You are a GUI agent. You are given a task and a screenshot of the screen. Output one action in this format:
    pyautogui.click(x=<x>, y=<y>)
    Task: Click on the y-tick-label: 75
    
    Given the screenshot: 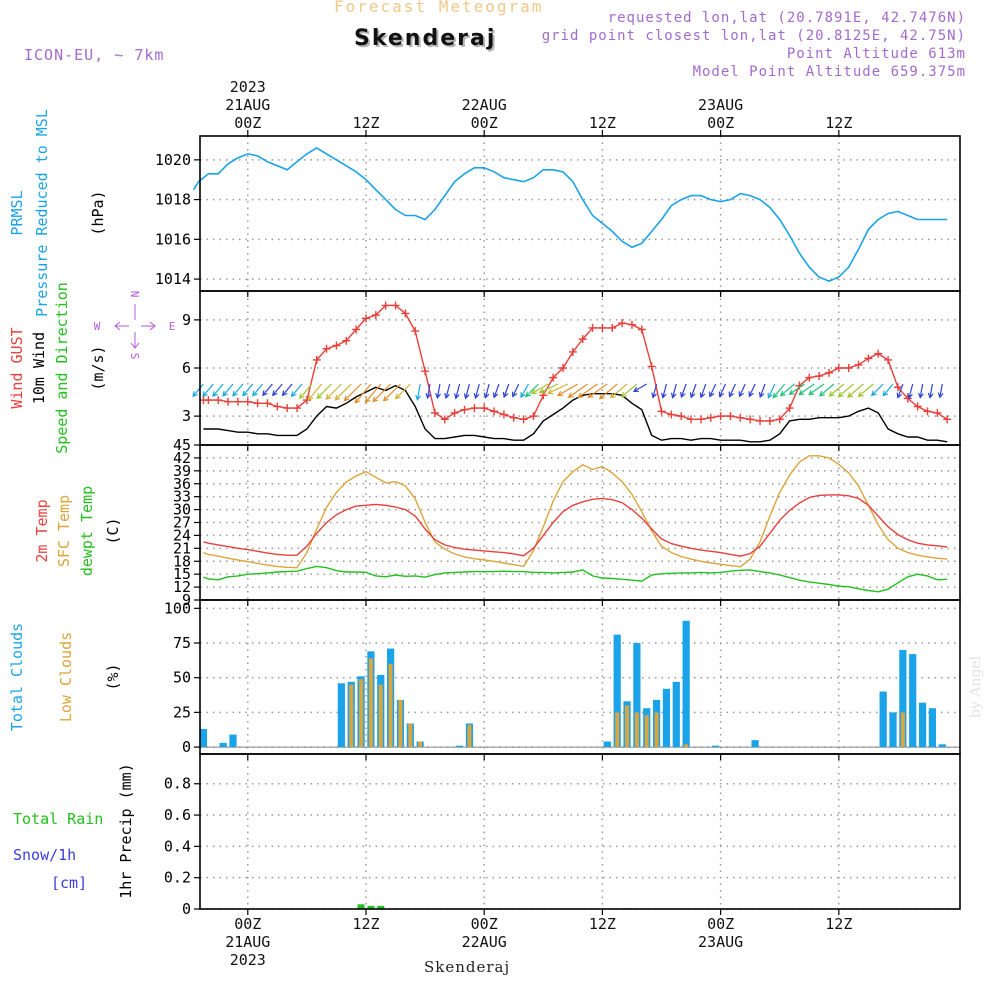 What is the action you would take?
    pyautogui.click(x=182, y=643)
    